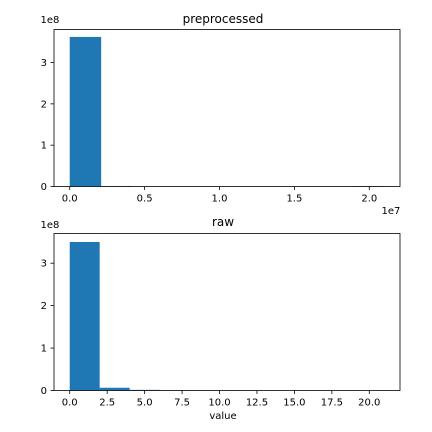 The width and height of the screenshot is (432, 432). Describe the element at coordinates (107, 403) in the screenshot. I see `x-tick-label-1: 2.5` at that location.